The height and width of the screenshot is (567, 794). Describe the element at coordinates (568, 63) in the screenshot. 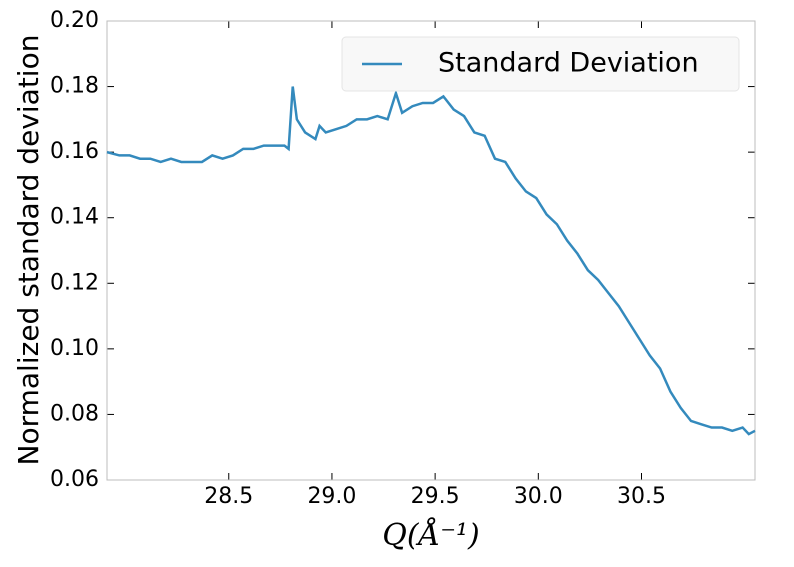

I see `legend-label: Standard Deviation` at that location.